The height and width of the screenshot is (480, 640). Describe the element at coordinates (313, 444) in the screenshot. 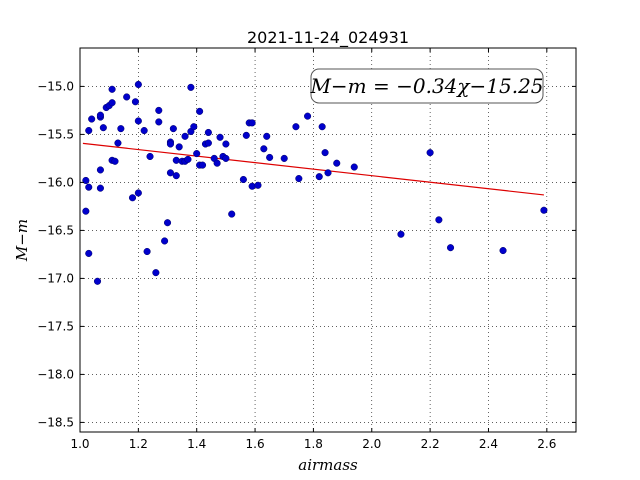

I see `x-tick-label: 1.8` at that location.